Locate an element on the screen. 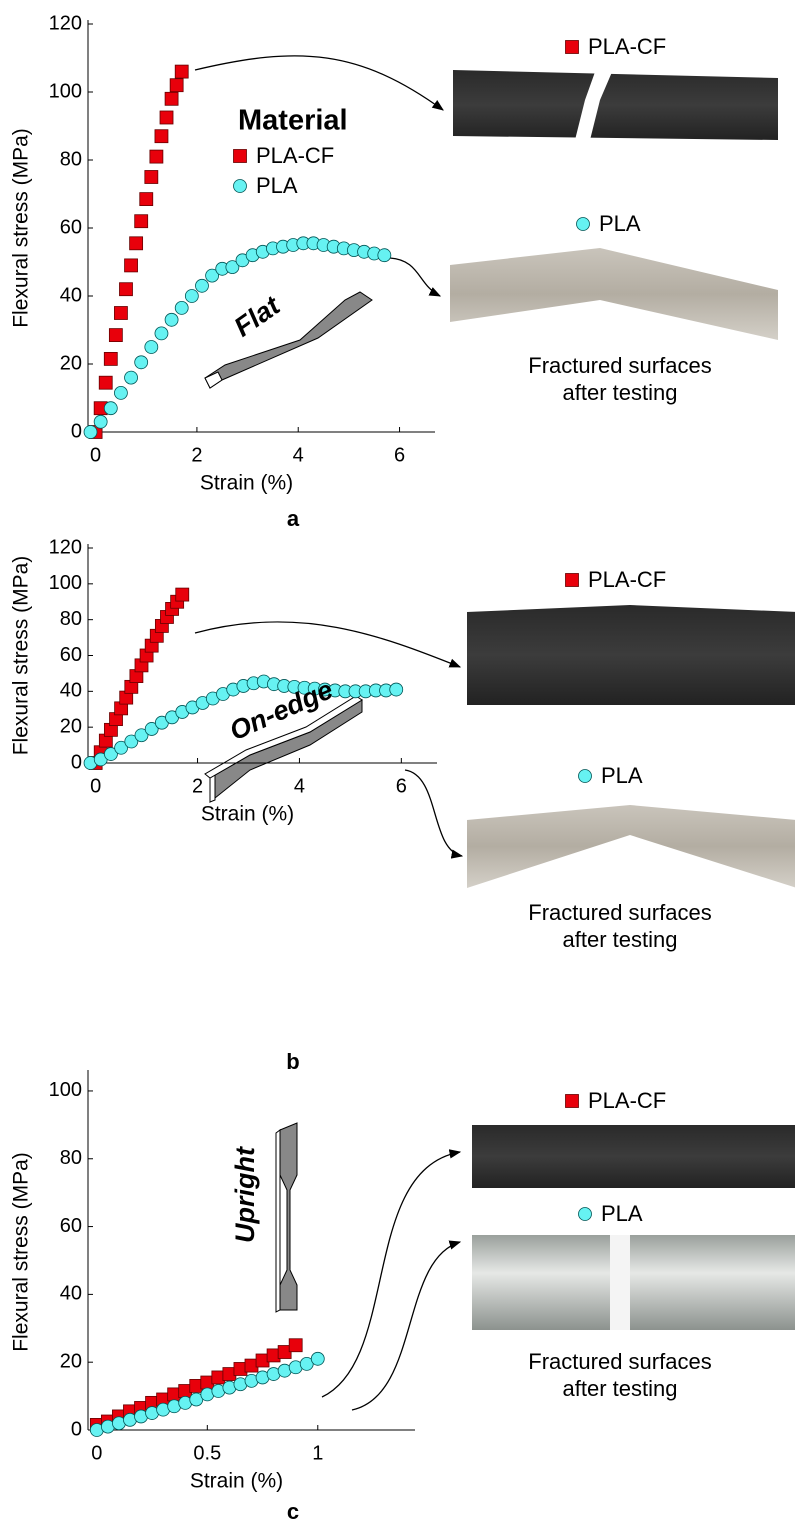 The image size is (795, 1528). panel-label: a is located at coordinates (293, 518).